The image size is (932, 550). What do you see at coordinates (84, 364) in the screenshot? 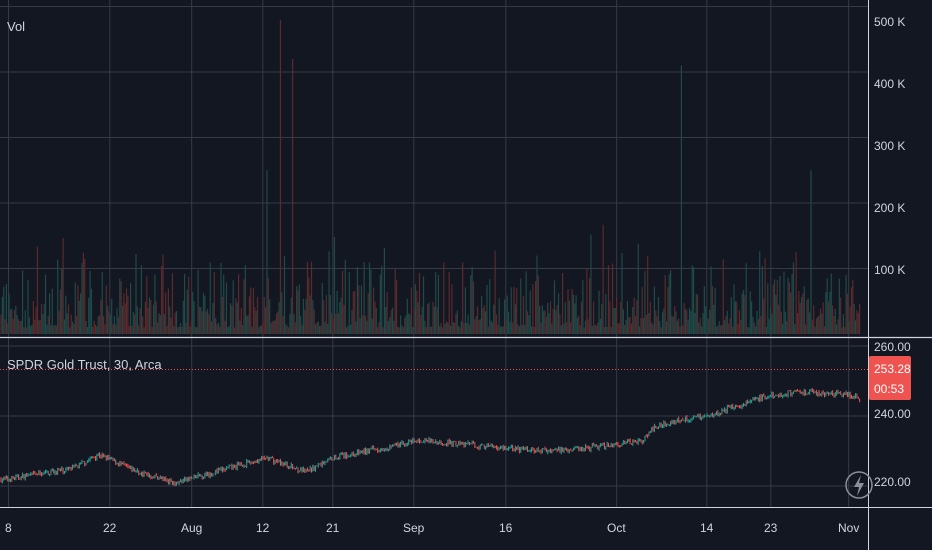
I see `symbol-legend: SPDR Gold Trust, 30, Arca` at bounding box center [84, 364].